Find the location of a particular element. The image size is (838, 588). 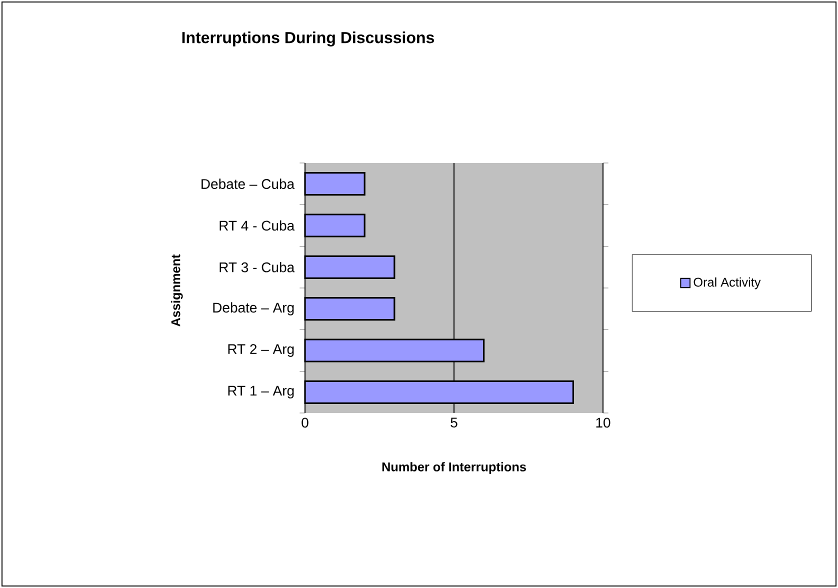

y-tick-label: RT 2 – Arg is located at coordinates (261, 350).